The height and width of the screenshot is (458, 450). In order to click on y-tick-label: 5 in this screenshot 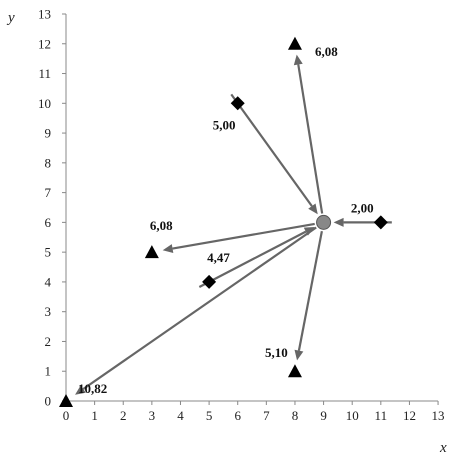, I will do `click(48, 252)`.